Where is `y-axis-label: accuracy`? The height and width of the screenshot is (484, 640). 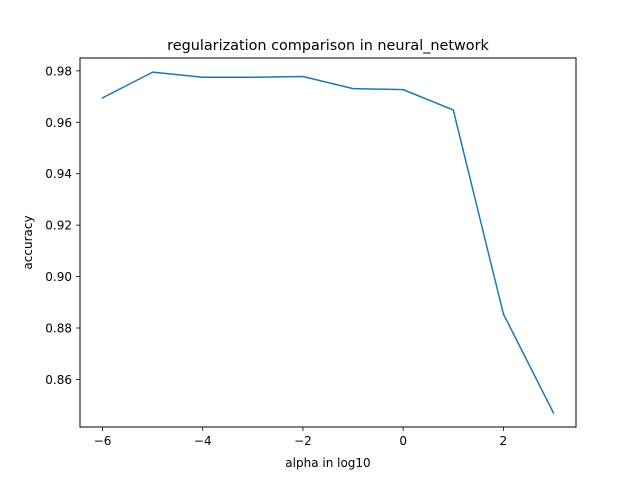 y-axis-label: accuracy is located at coordinates (28, 242).